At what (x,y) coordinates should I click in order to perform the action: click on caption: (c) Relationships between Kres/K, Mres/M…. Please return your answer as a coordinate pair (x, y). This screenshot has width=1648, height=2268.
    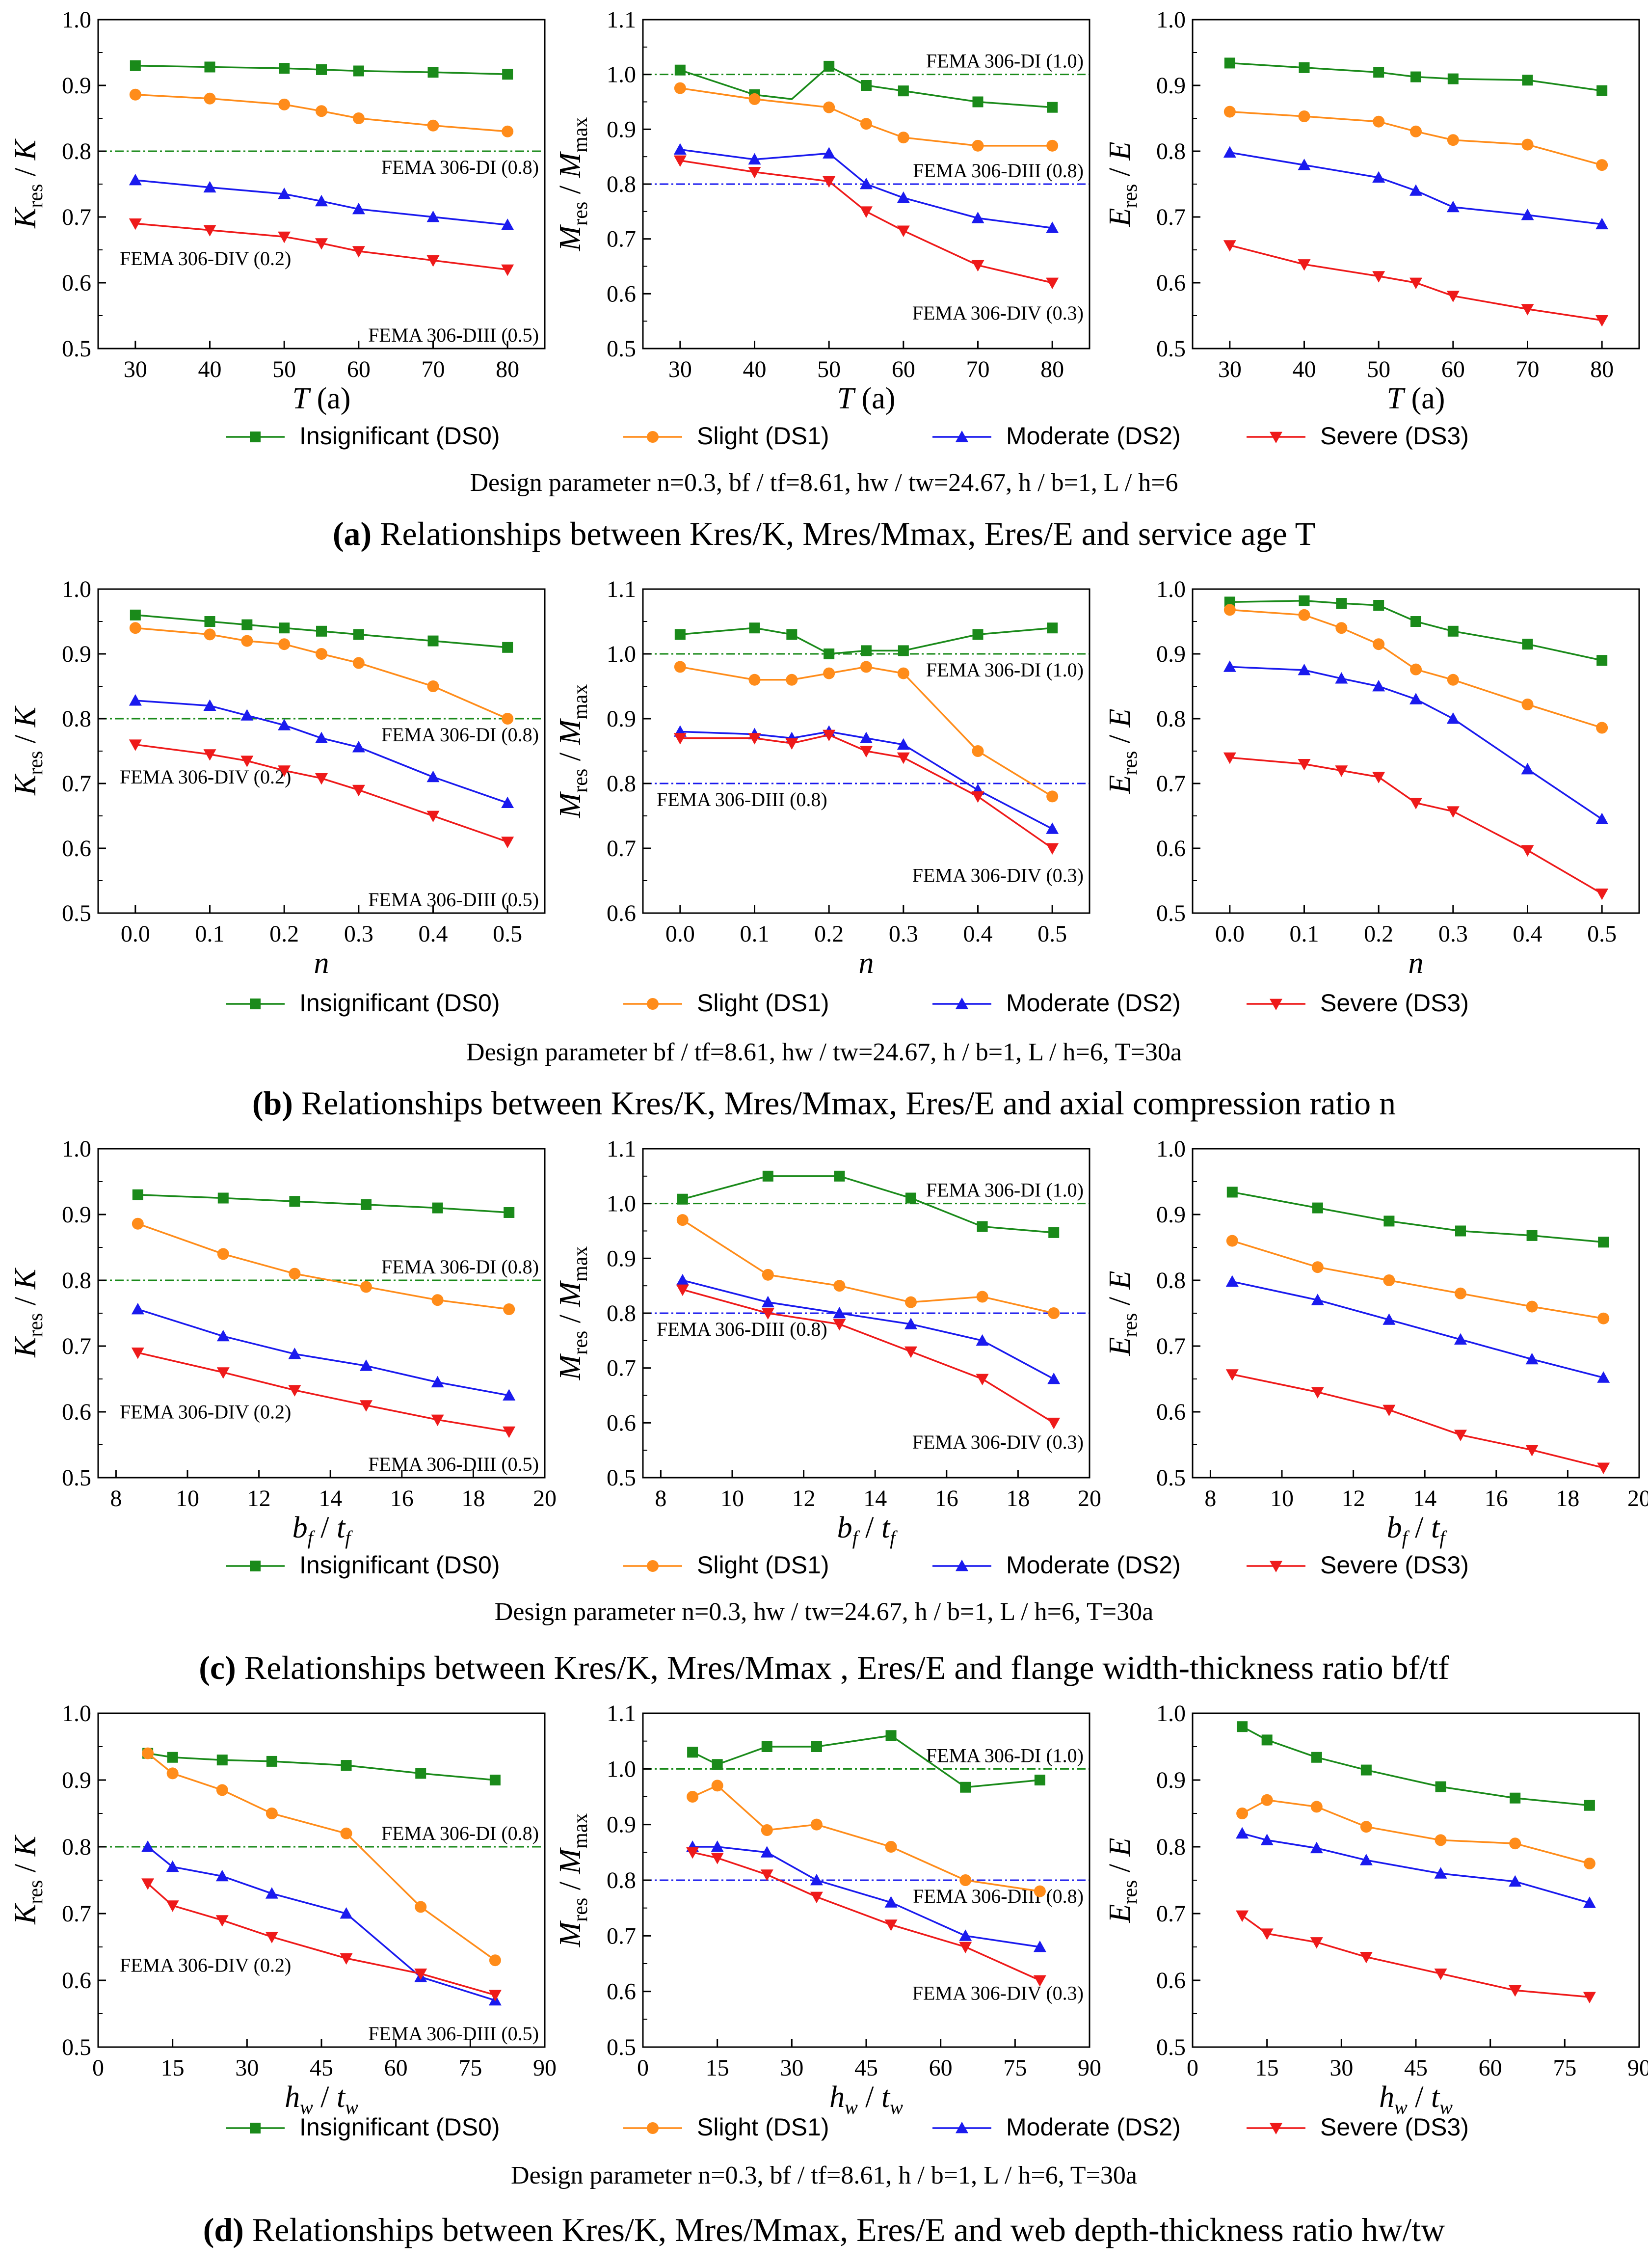
    Looking at the image, I should click on (824, 1668).